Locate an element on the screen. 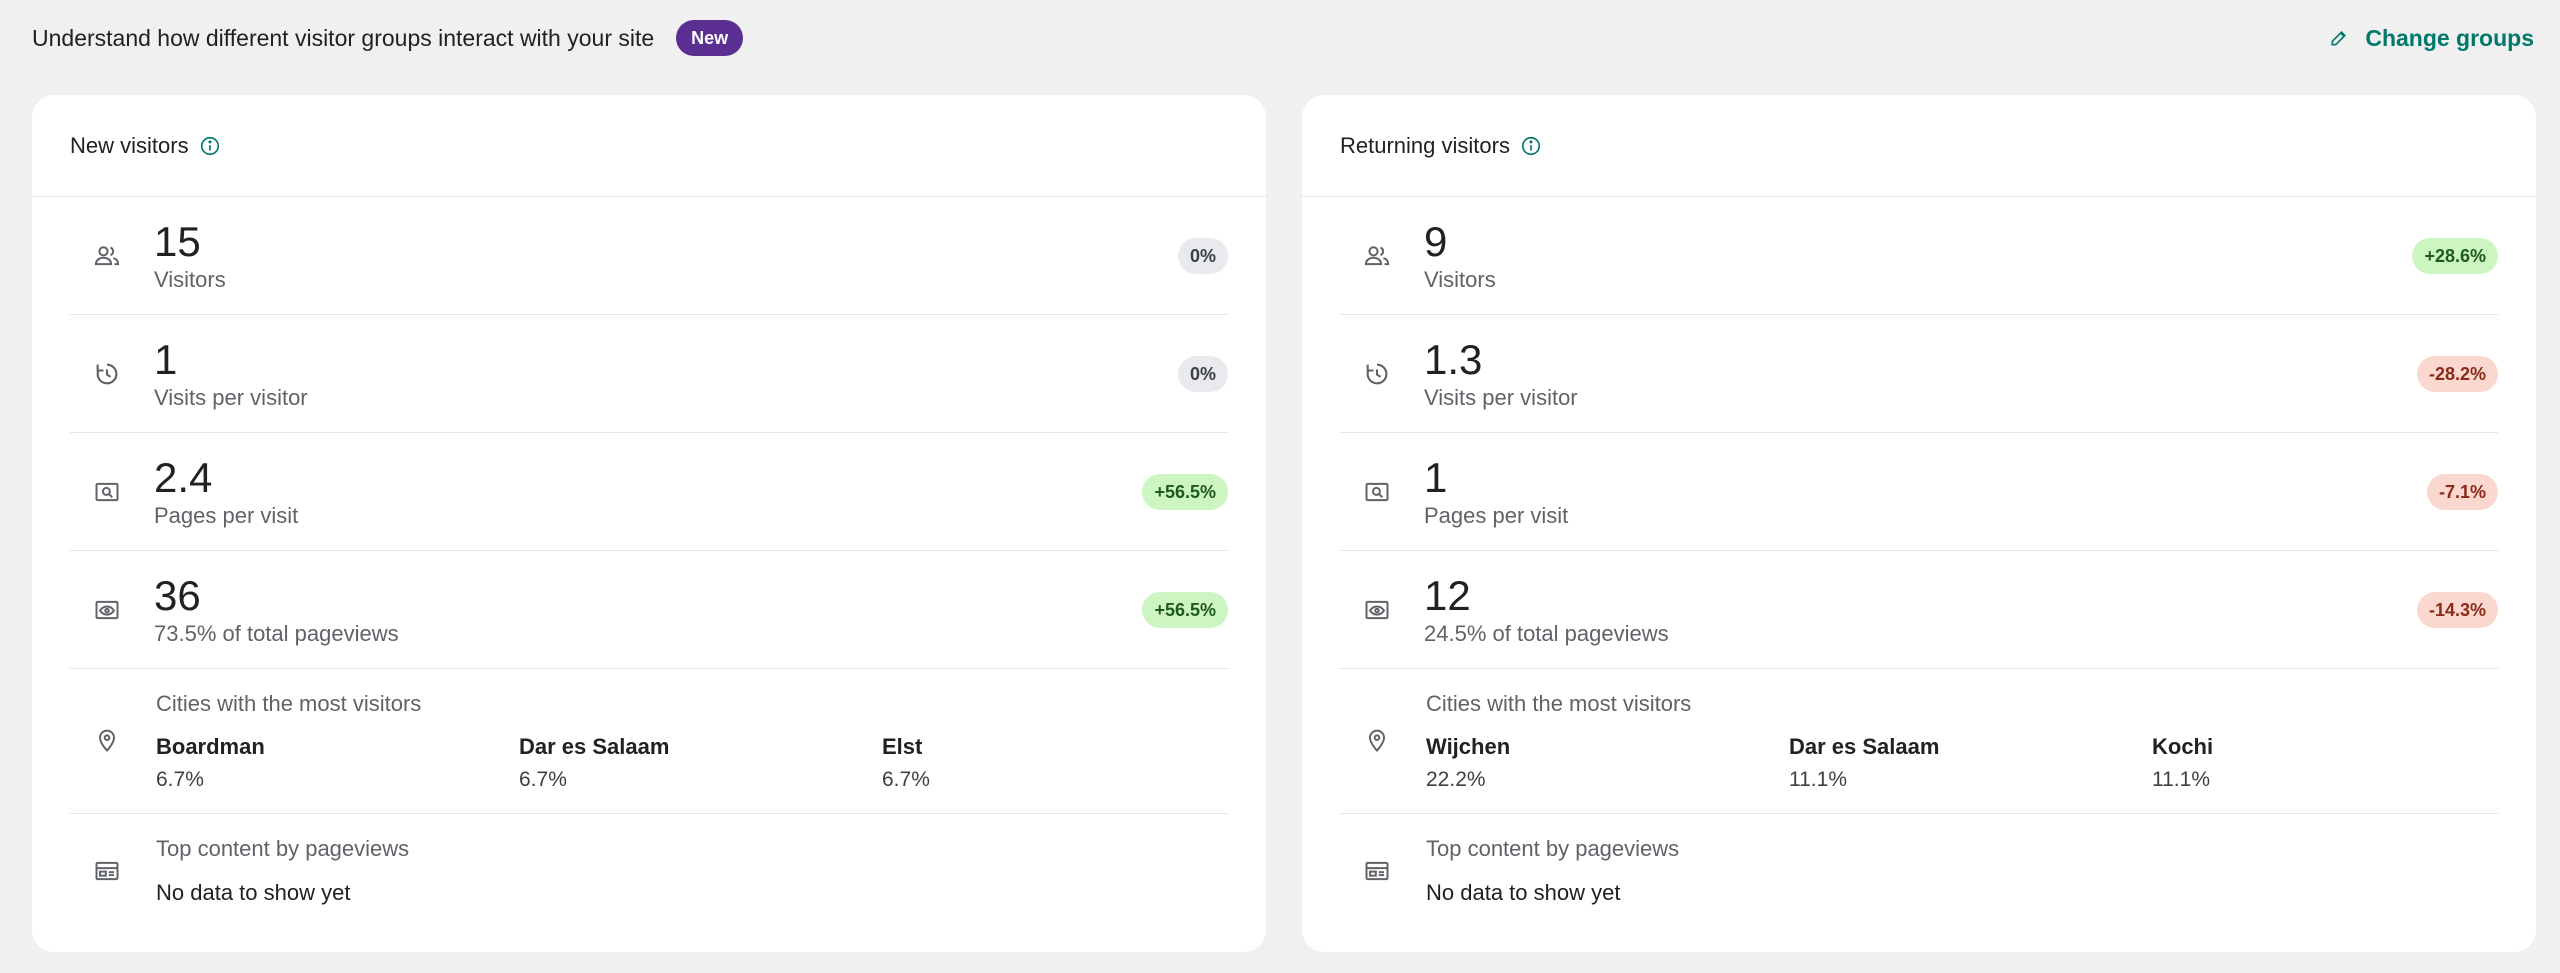  card-header: Returning visitors is located at coordinates (1919, 146).